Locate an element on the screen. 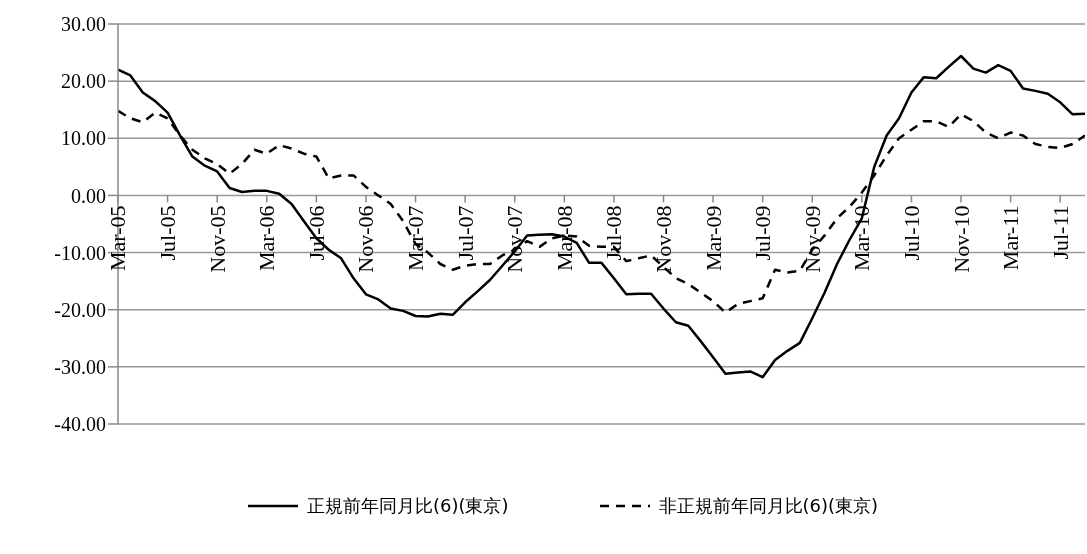 Image resolution: width=1087 pixels, height=554 pixels. legend-label: 正規前年同月比(6)(東京) is located at coordinates (407, 506).